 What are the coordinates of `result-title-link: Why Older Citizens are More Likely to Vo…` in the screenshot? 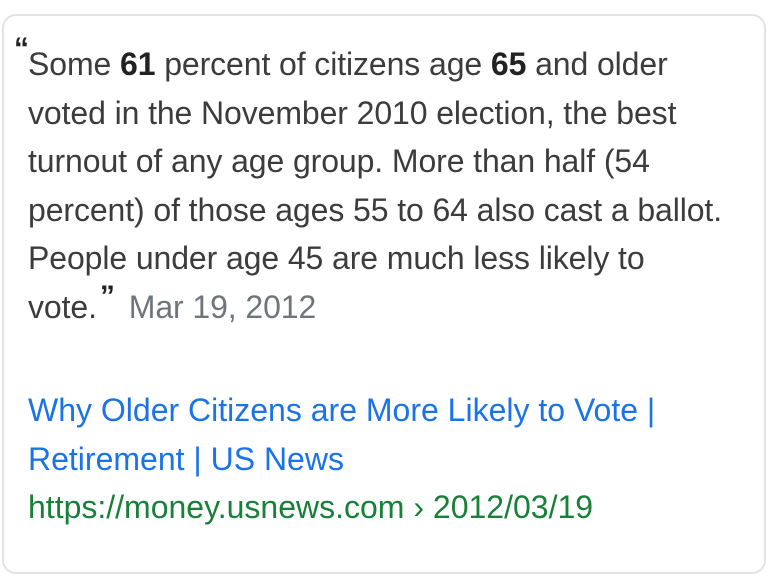 It's located at (342, 434).